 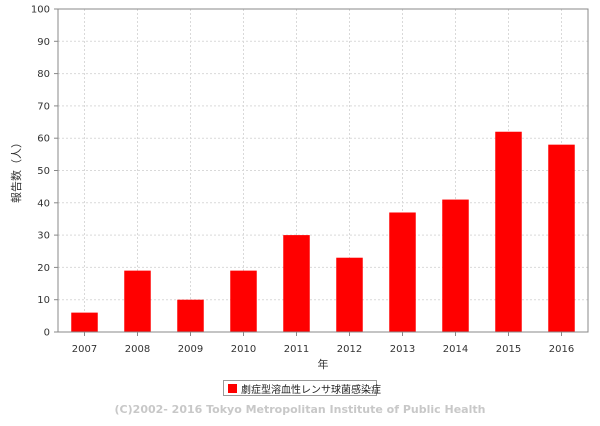 I want to click on legend-label: 劇症型溶血性レンサ球菌感染症, so click(x=311, y=390).